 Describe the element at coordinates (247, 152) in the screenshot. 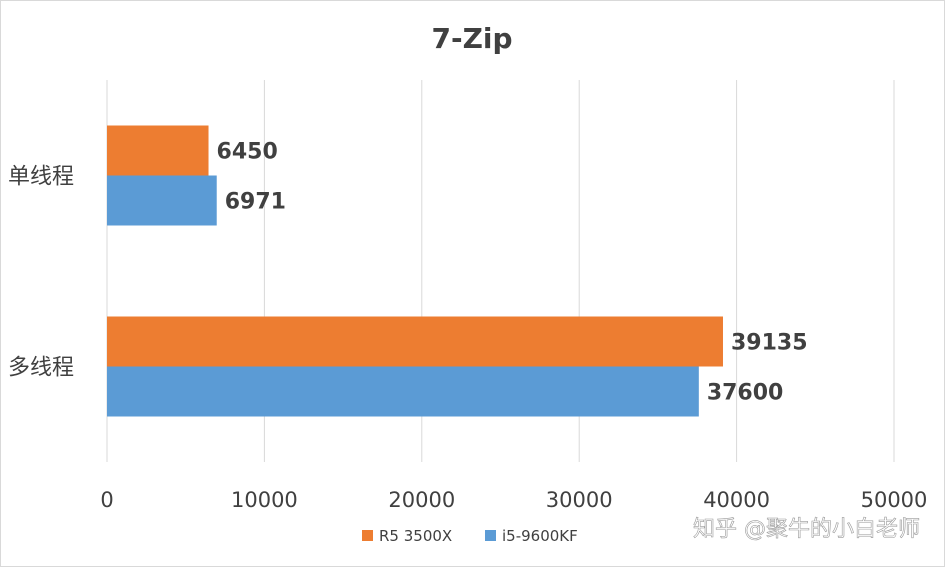

I see `data-label: 6450` at that location.